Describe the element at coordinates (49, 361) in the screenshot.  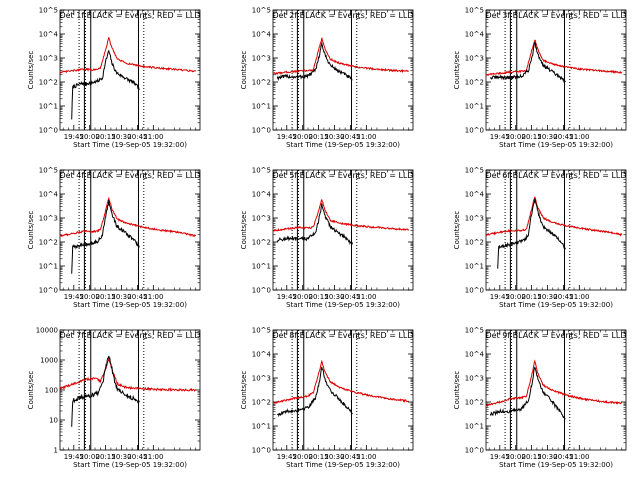
I see `y-tick-label: 1000` at that location.